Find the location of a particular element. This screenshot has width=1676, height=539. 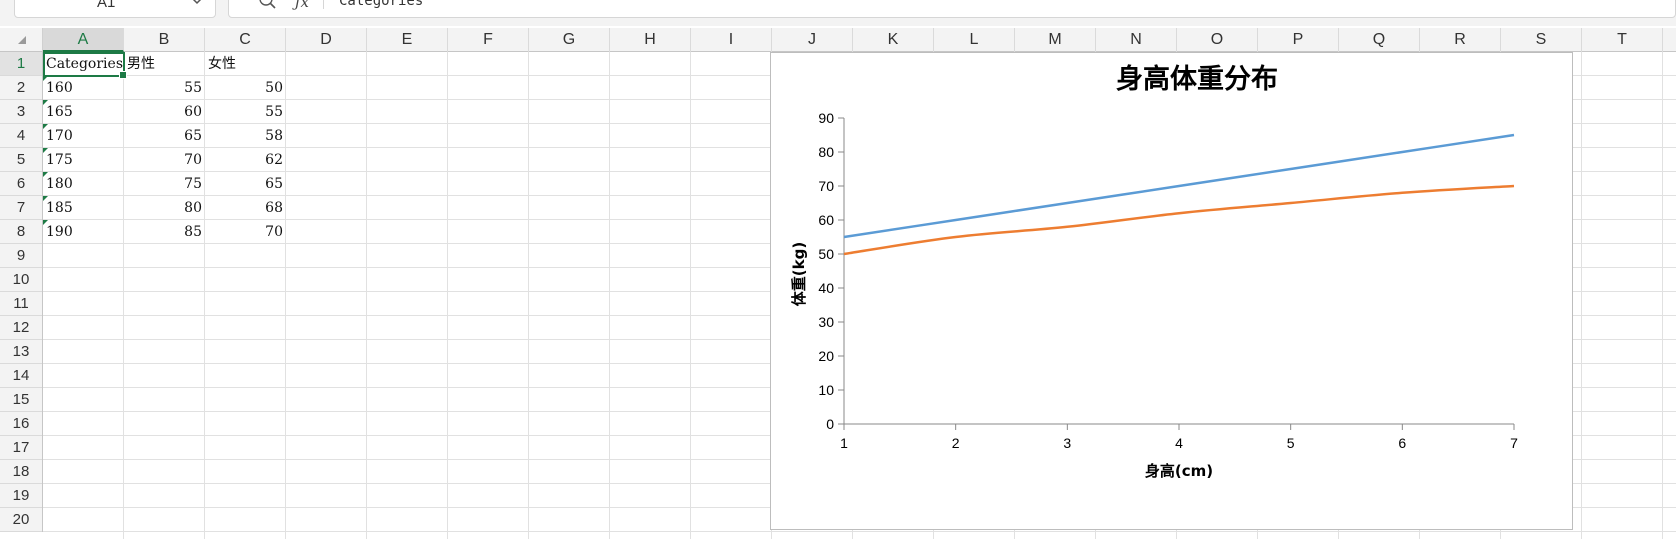

column-header-i: I is located at coordinates (731, 40).